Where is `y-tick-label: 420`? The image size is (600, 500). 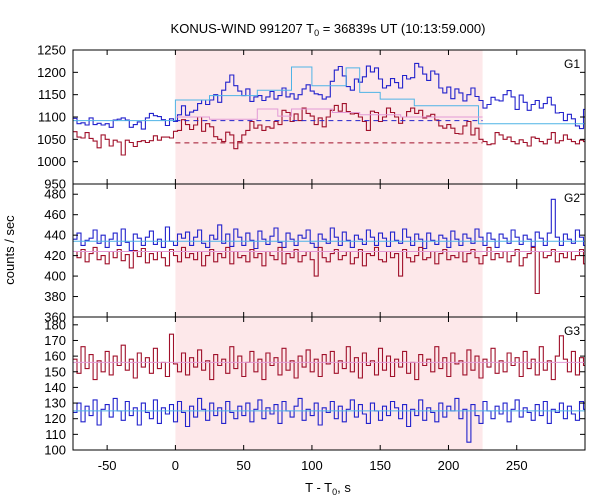 y-tick-label: 420 is located at coordinates (55, 255).